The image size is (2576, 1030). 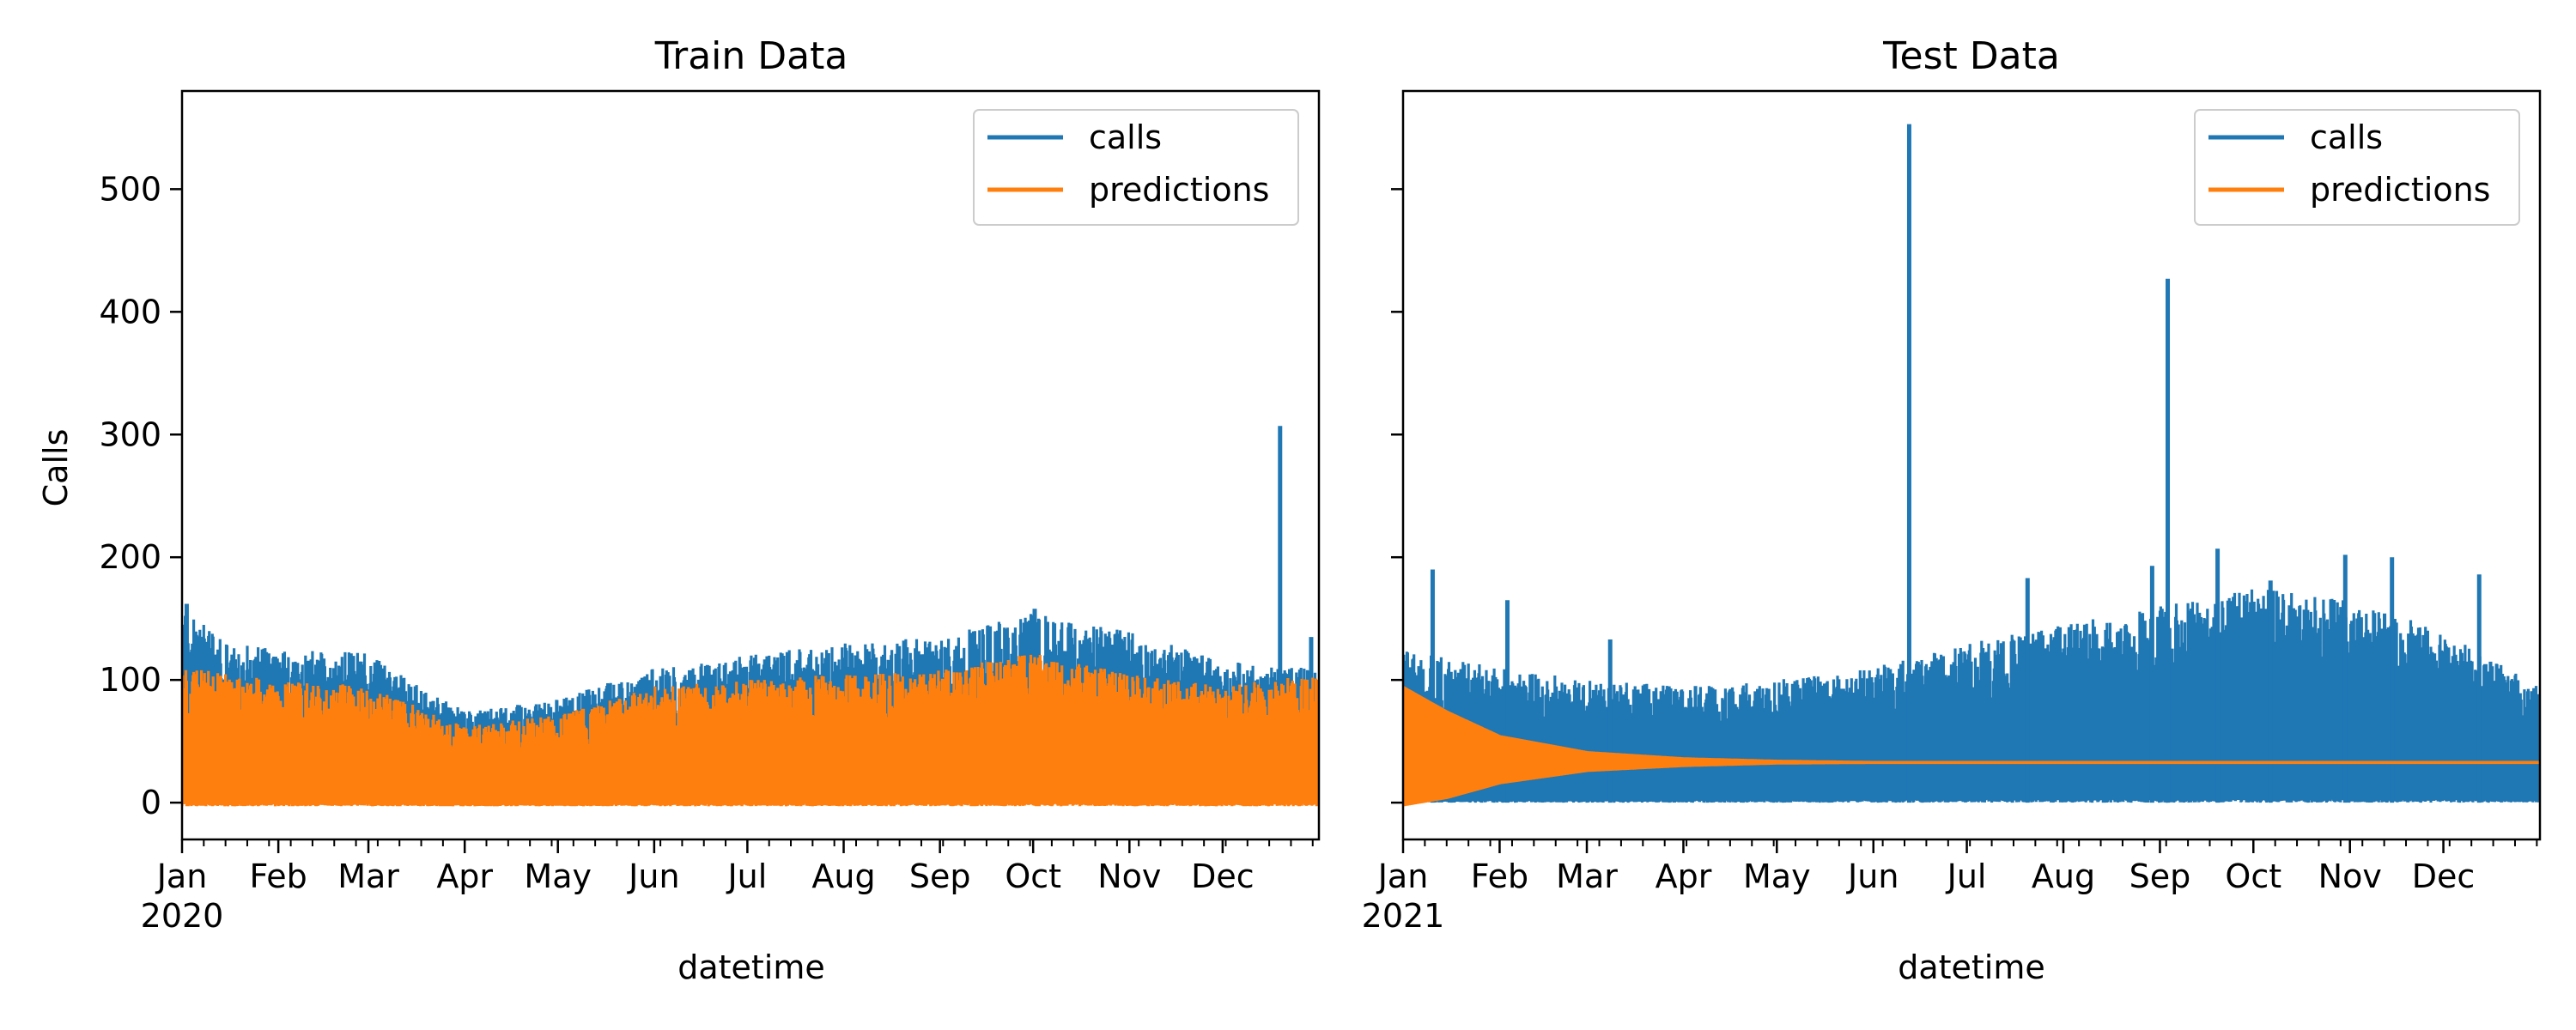 I want to click on test-legend: calls predictions, so click(x=2357, y=167).